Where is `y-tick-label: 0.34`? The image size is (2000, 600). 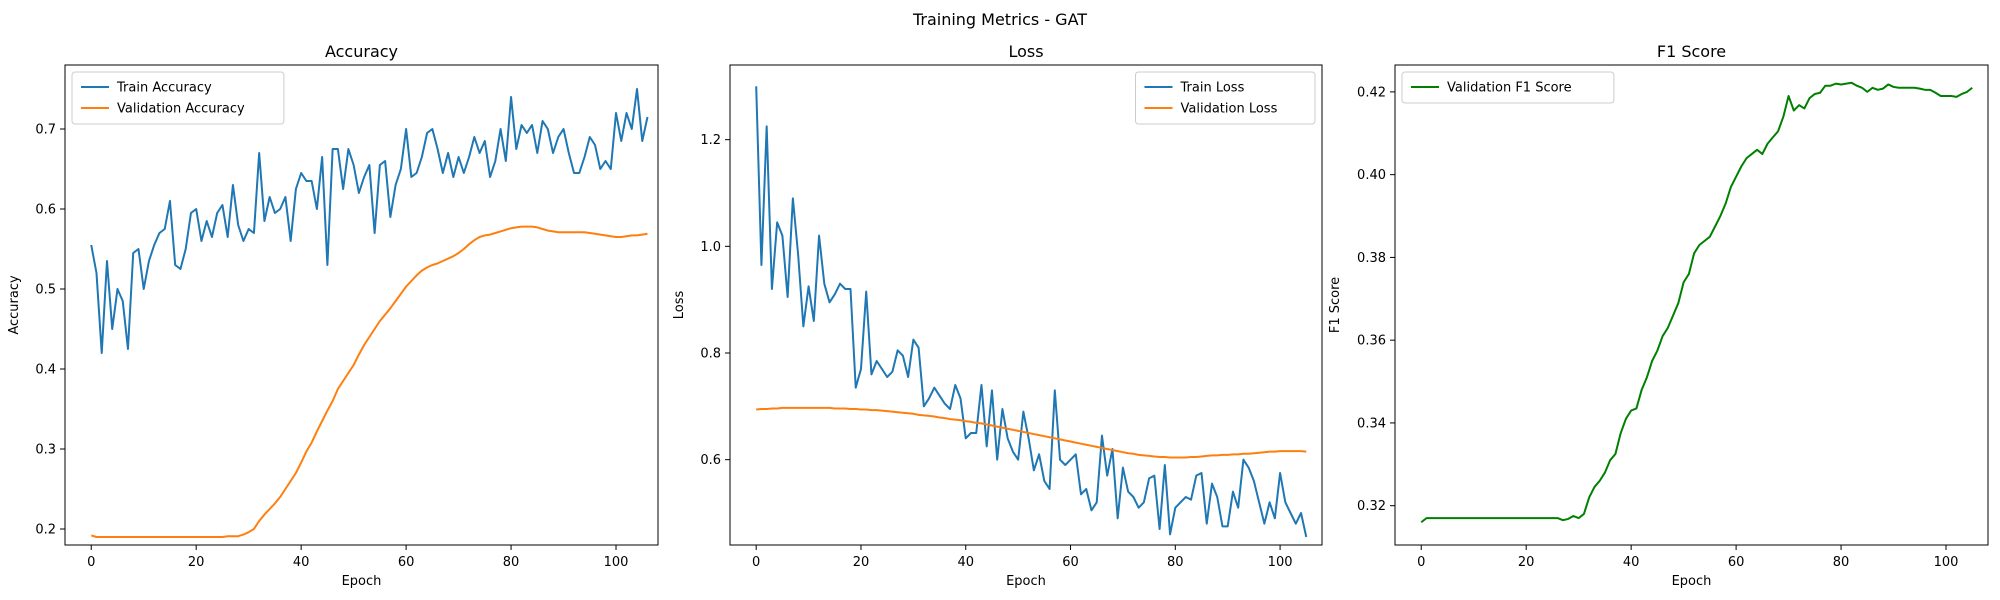
y-tick-label: 0.34 is located at coordinates (1371, 423).